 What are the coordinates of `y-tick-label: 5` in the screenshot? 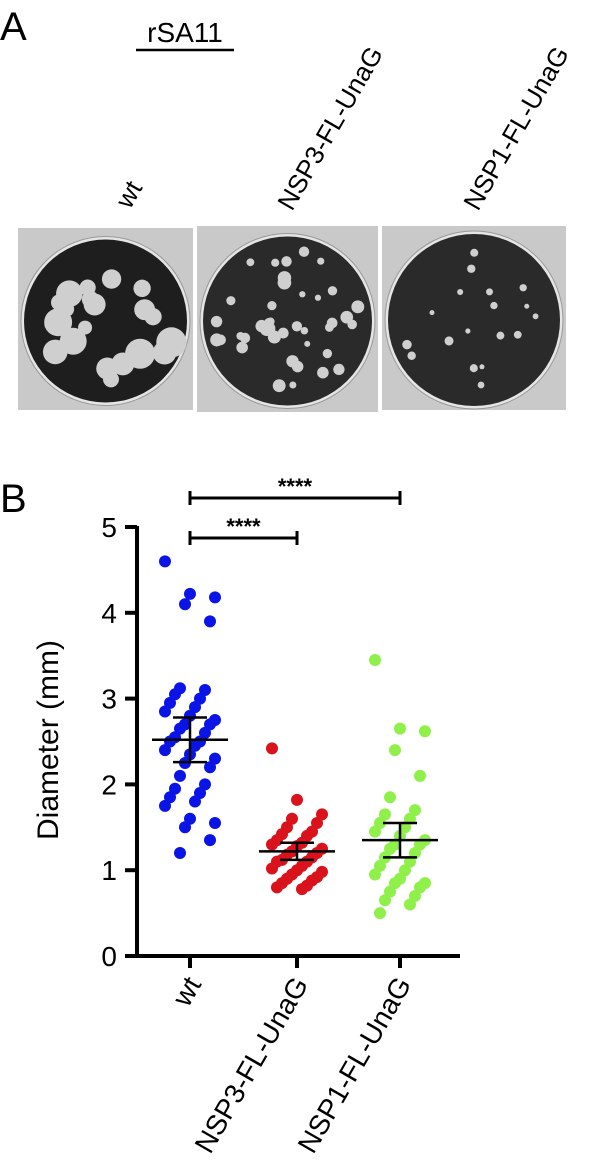 It's located at (109, 527).